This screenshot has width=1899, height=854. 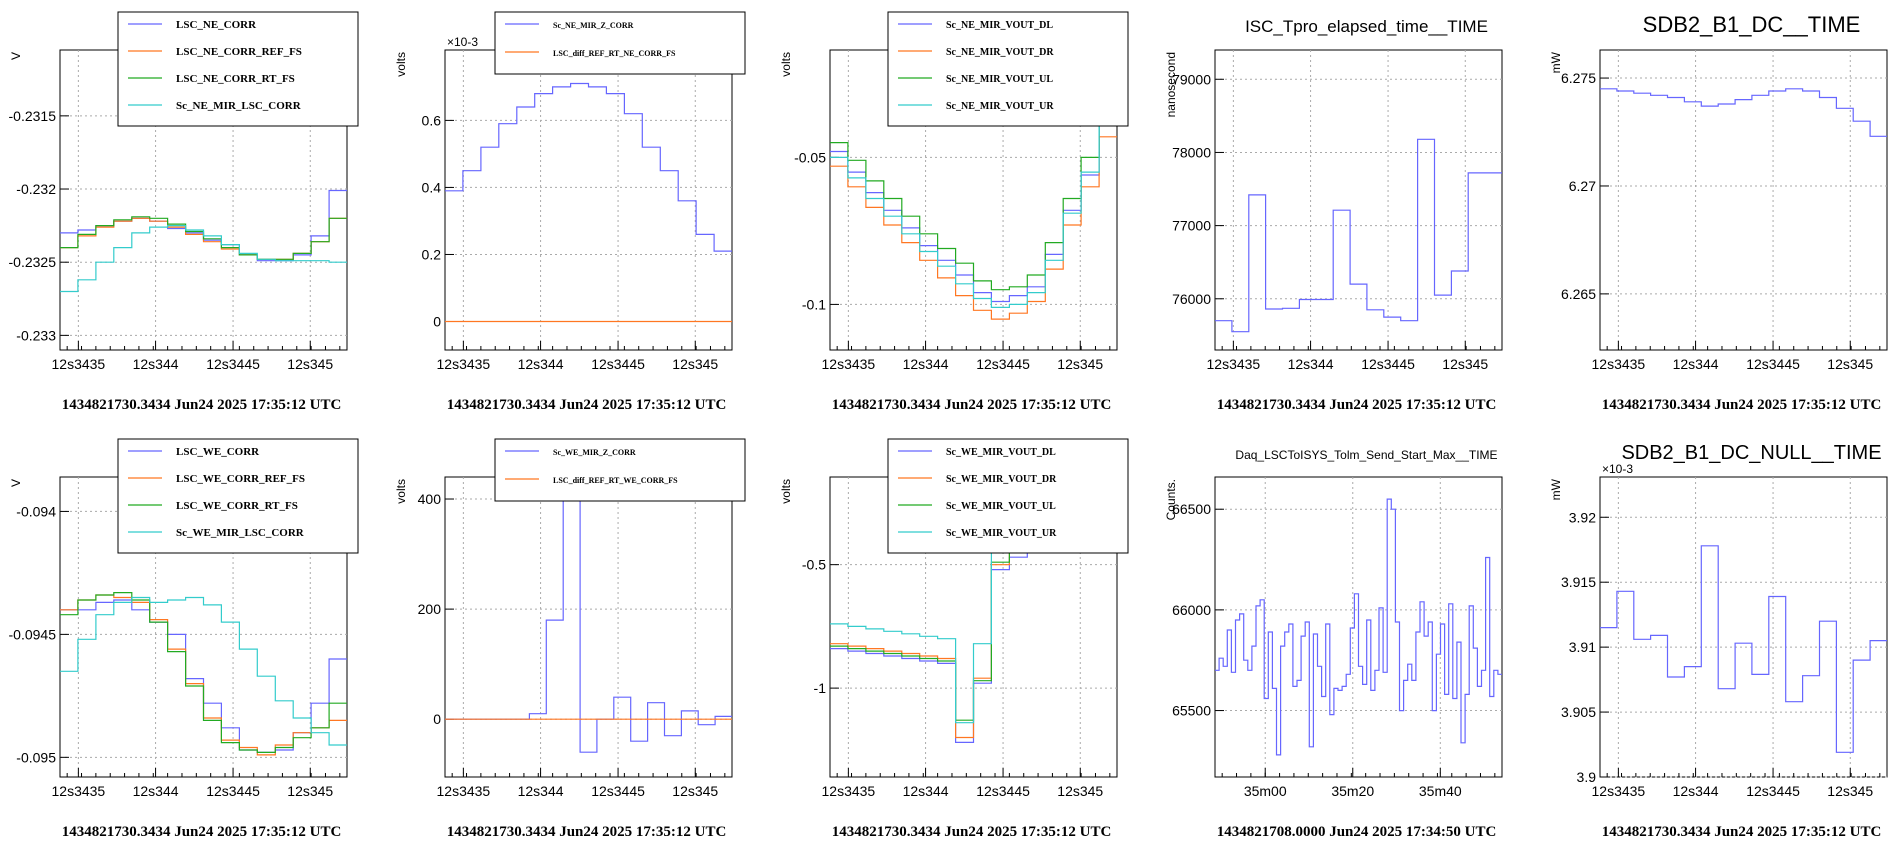 I want to click on legend-entry-label: LSC_diff_REF_RT_NE_CORR_FS, so click(x=614, y=53).